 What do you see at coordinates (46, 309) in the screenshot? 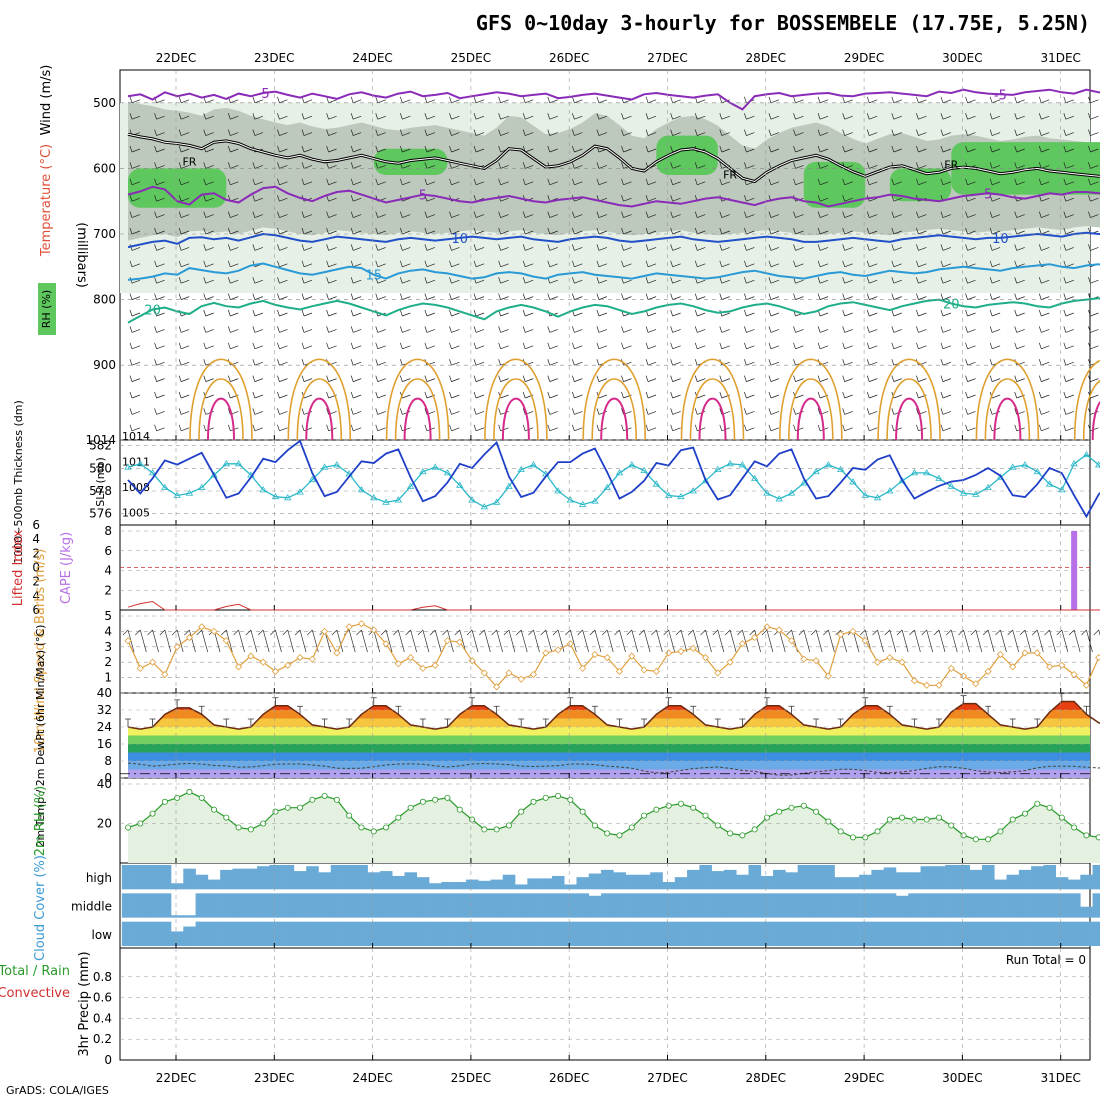
I see `axis-label-rh: RH (%)` at bounding box center [46, 309].